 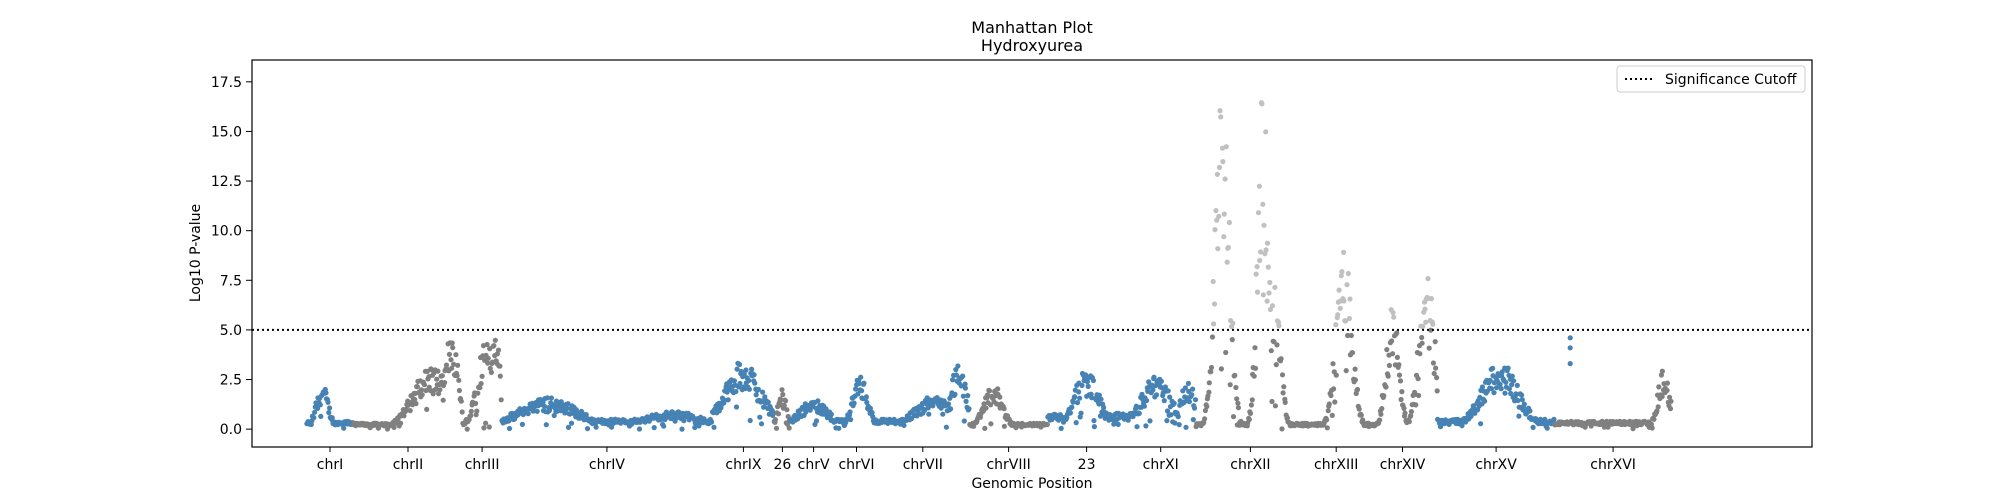 What do you see at coordinates (1731, 80) in the screenshot?
I see `legend-cutoff-label: Significance Cutoff` at bounding box center [1731, 80].